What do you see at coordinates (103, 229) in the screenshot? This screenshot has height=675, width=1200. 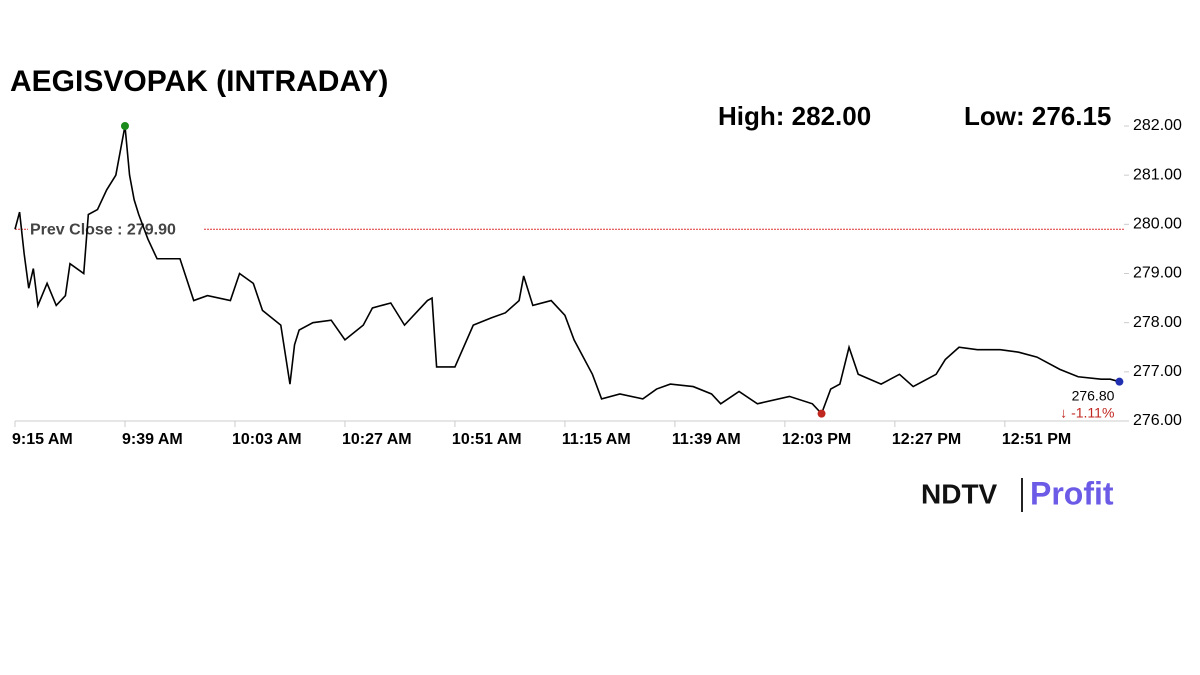 I see `prev-close-label: Prev Close : 279.90` at bounding box center [103, 229].